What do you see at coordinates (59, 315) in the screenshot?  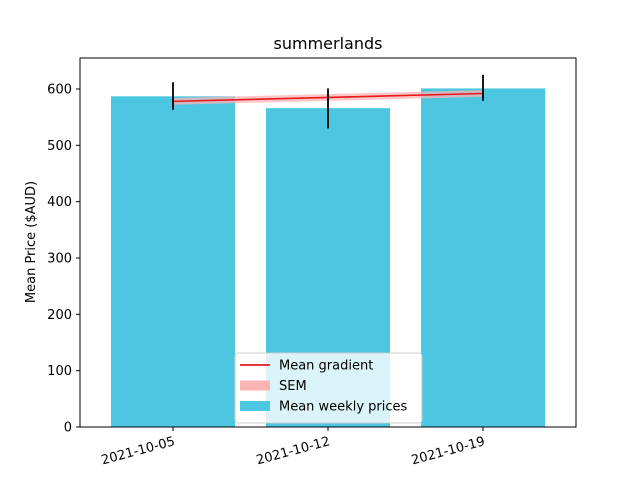 I see `y-tick-label-200: 200` at bounding box center [59, 315].